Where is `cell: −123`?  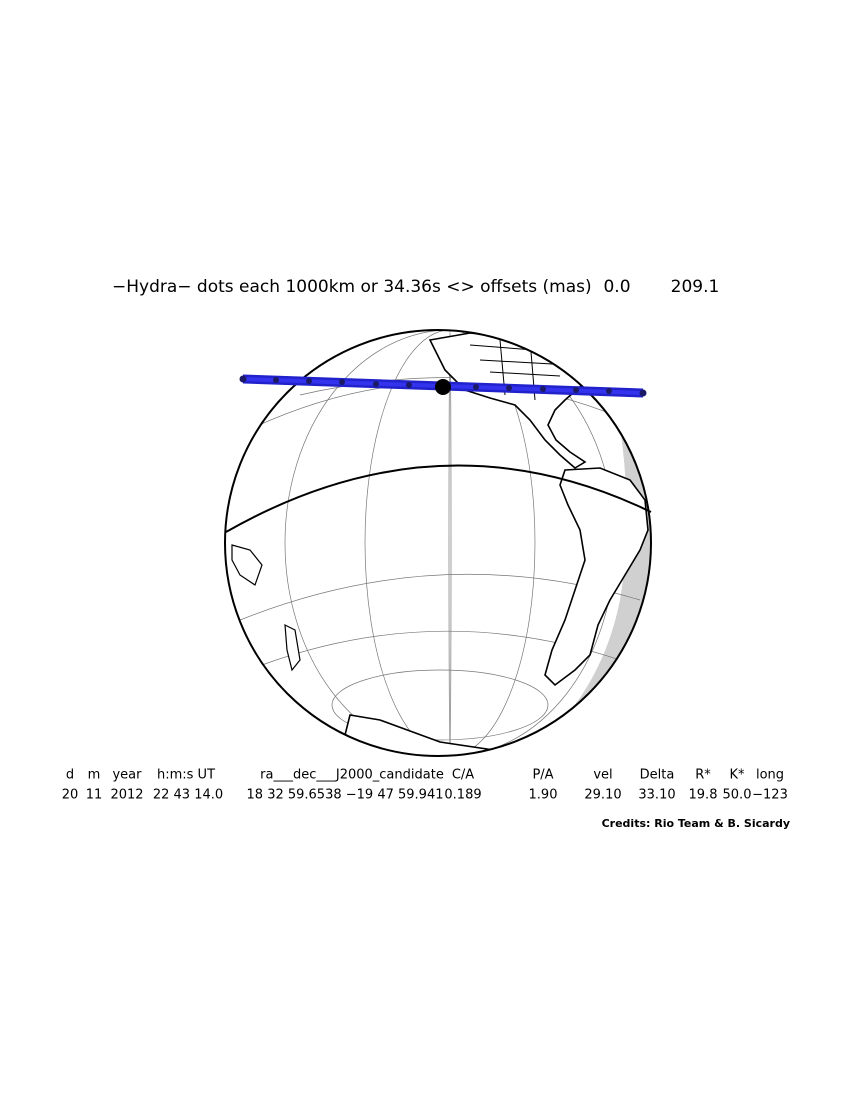 cell: −123 is located at coordinates (770, 795).